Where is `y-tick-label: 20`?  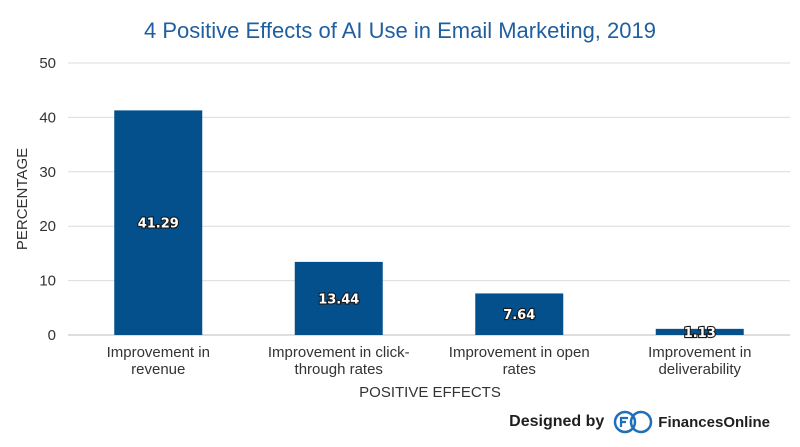 y-tick-label: 20 is located at coordinates (47, 226).